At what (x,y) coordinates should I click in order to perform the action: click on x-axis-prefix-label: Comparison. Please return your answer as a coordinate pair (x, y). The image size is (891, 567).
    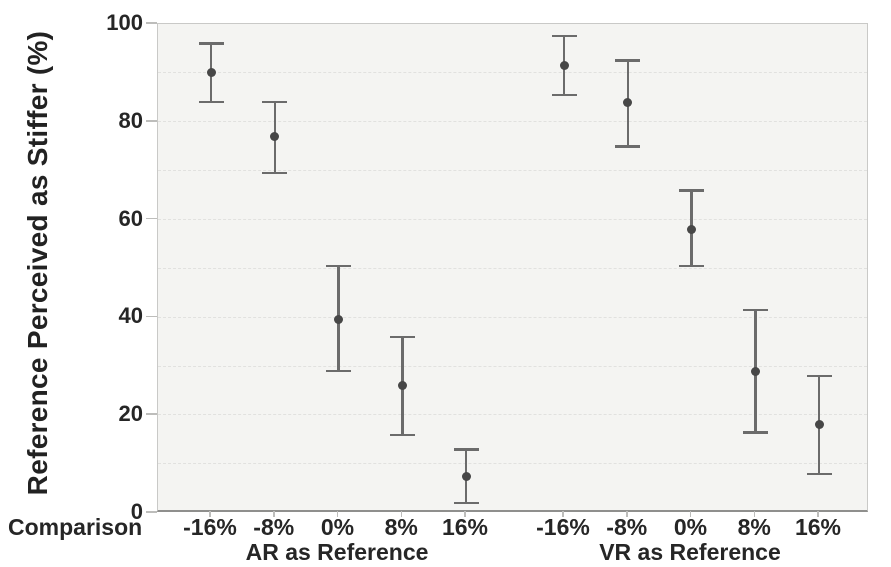
    Looking at the image, I should click on (75, 527).